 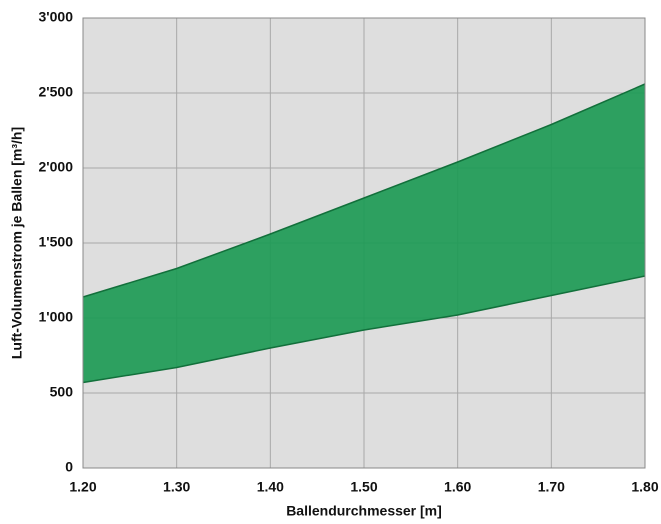 I want to click on x-tick-label: 1.50, so click(x=363, y=487).